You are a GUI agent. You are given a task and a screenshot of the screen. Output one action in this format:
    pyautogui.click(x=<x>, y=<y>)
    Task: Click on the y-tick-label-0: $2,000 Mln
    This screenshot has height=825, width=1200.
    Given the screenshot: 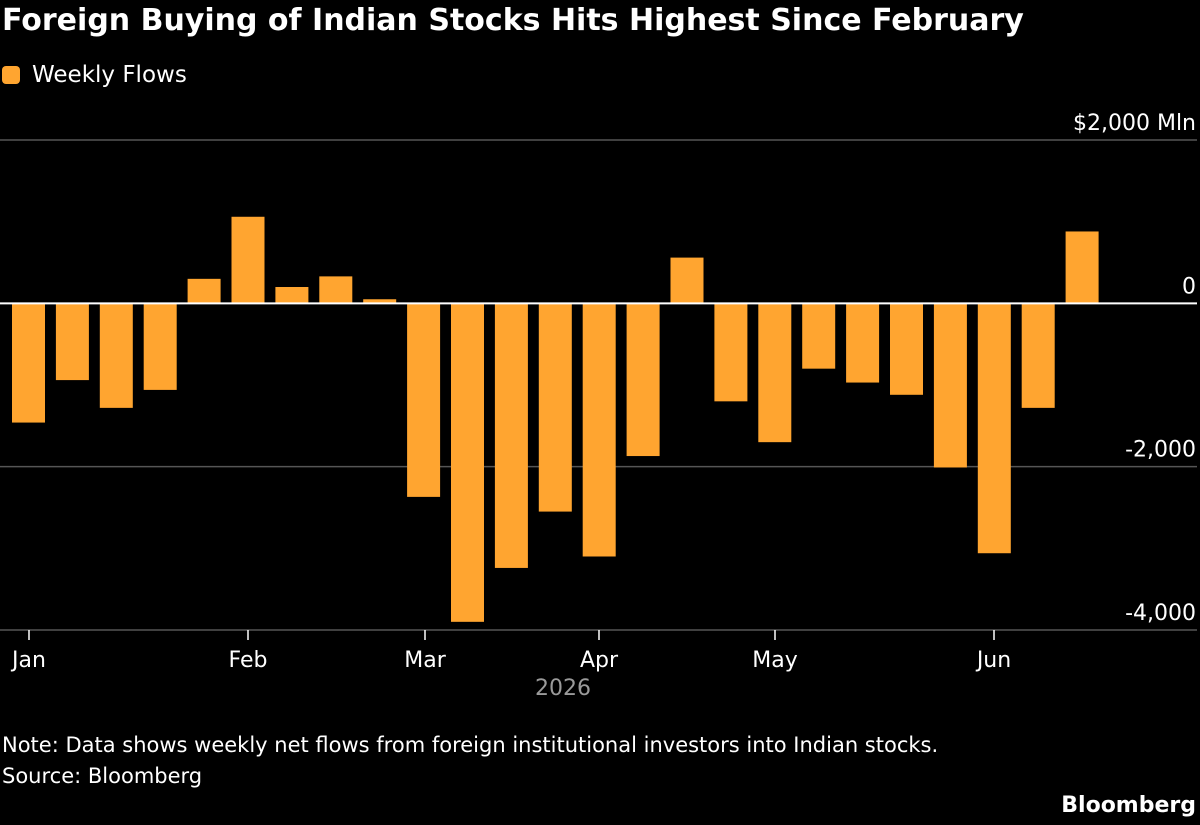 What is the action you would take?
    pyautogui.click(x=1134, y=123)
    